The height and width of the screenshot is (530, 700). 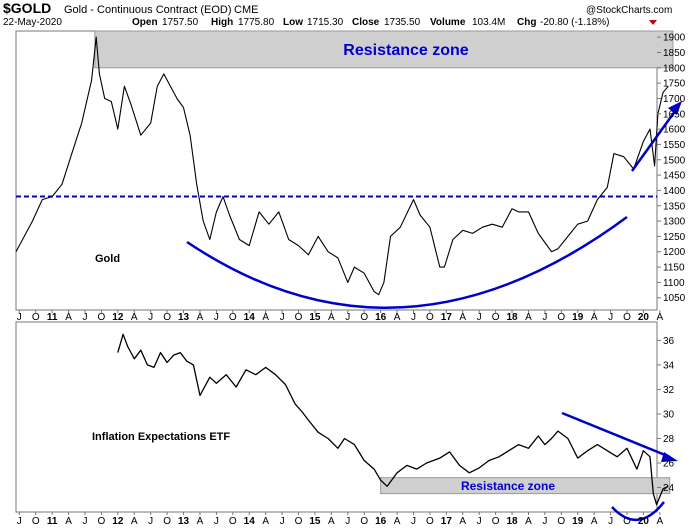 I want to click on y-tick-label: 1750, so click(x=674, y=84).